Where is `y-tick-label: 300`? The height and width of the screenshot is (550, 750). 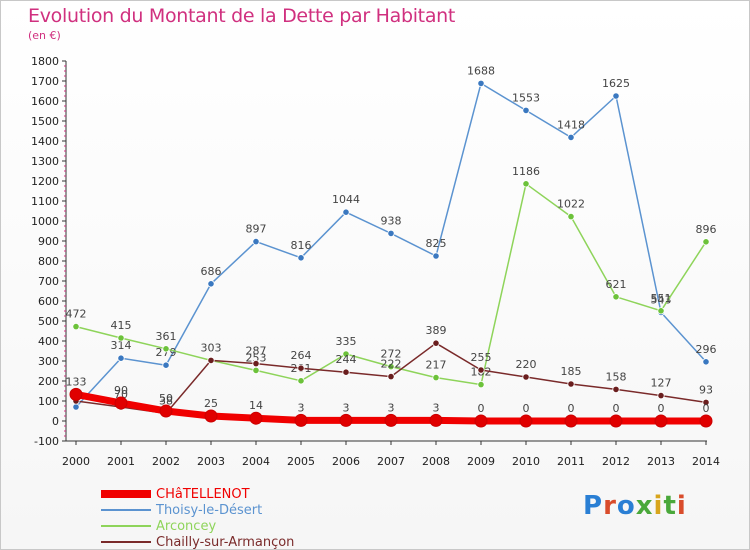 y-tick-label: 300 is located at coordinates (48, 361).